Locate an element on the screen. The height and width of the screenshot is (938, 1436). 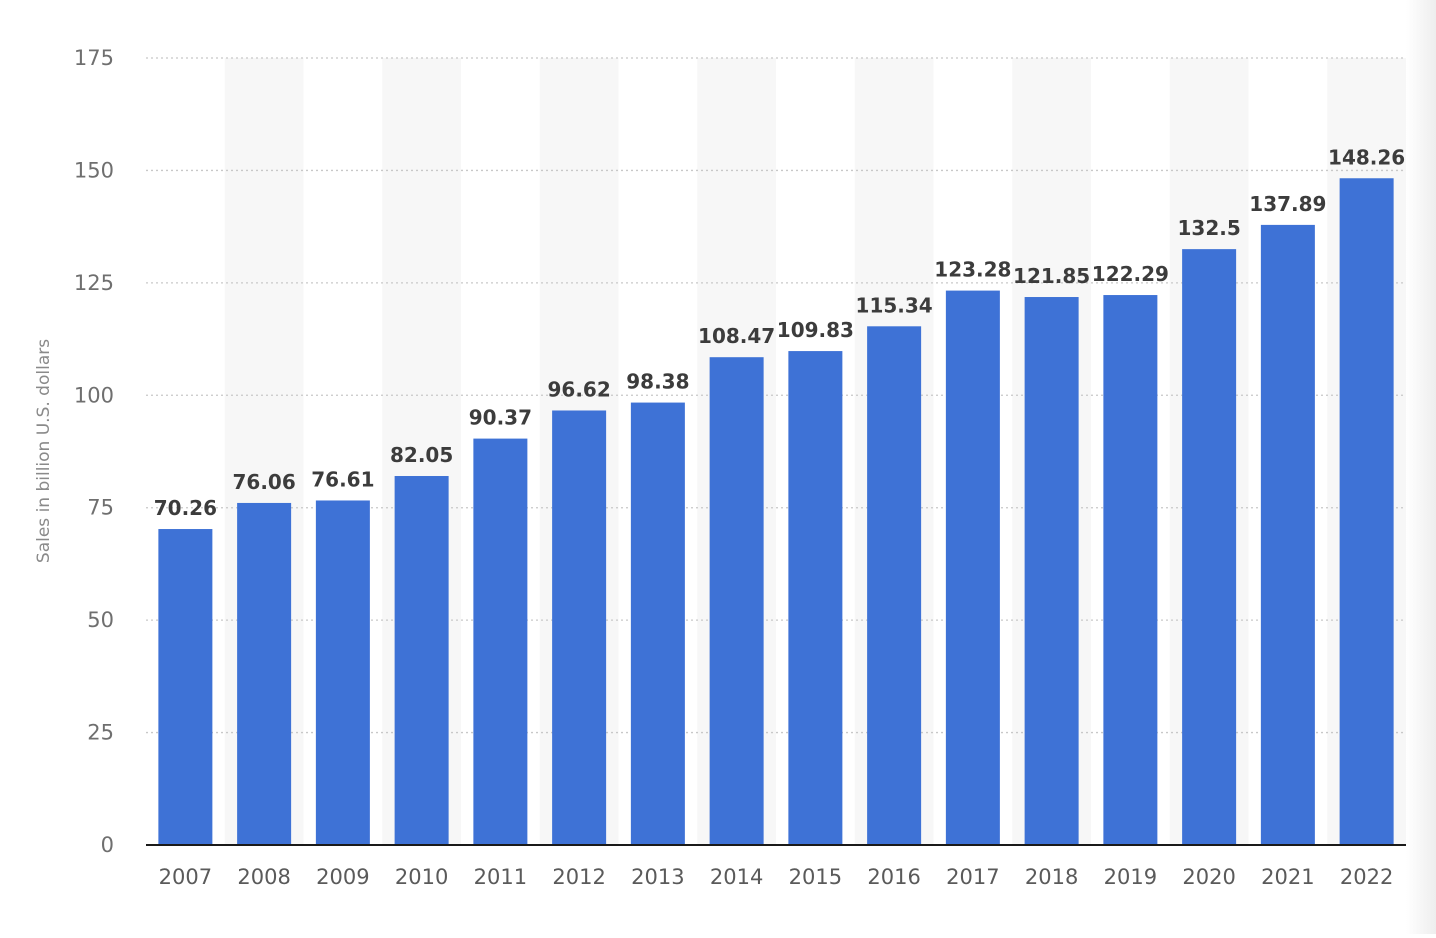
bar-2015 is located at coordinates (815, 598).